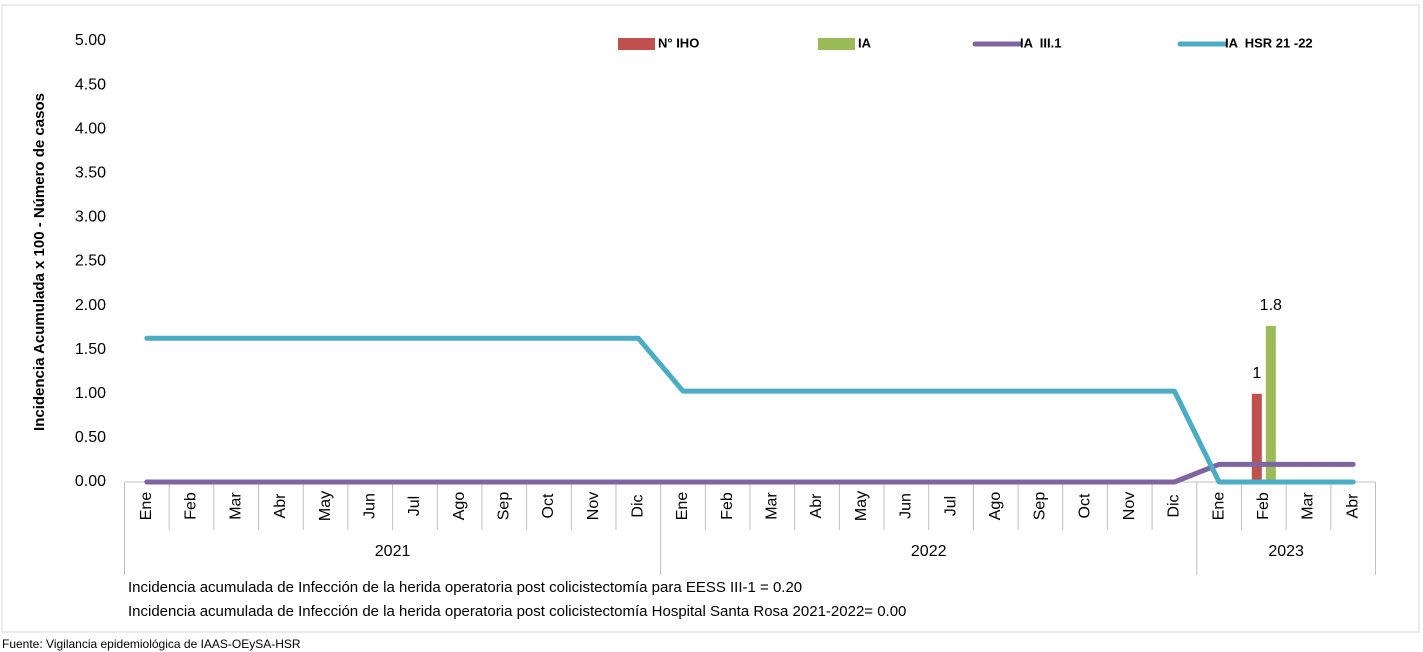 The image size is (1423, 652). What do you see at coordinates (90, 305) in the screenshot?
I see `y-tick-label: 2.00` at bounding box center [90, 305].